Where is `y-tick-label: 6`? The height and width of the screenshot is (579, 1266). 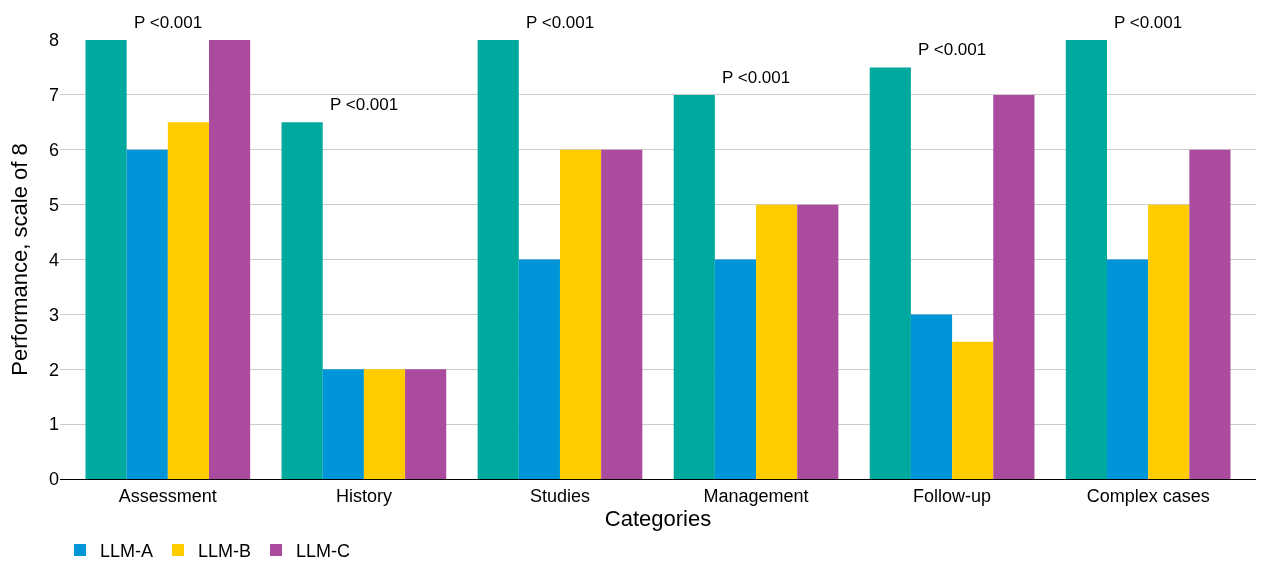 y-tick-label: 6 is located at coordinates (53, 150).